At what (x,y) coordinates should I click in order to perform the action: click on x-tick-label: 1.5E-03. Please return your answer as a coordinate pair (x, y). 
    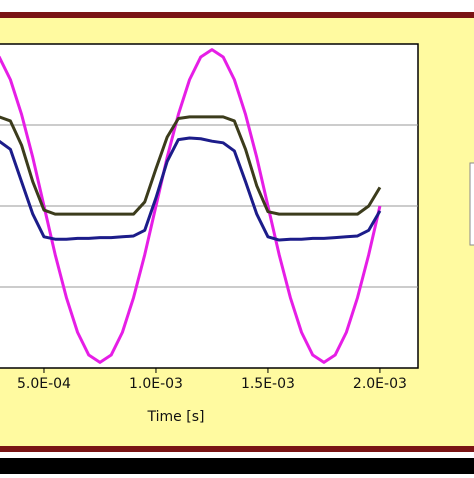
    Looking at the image, I should click on (268, 384).